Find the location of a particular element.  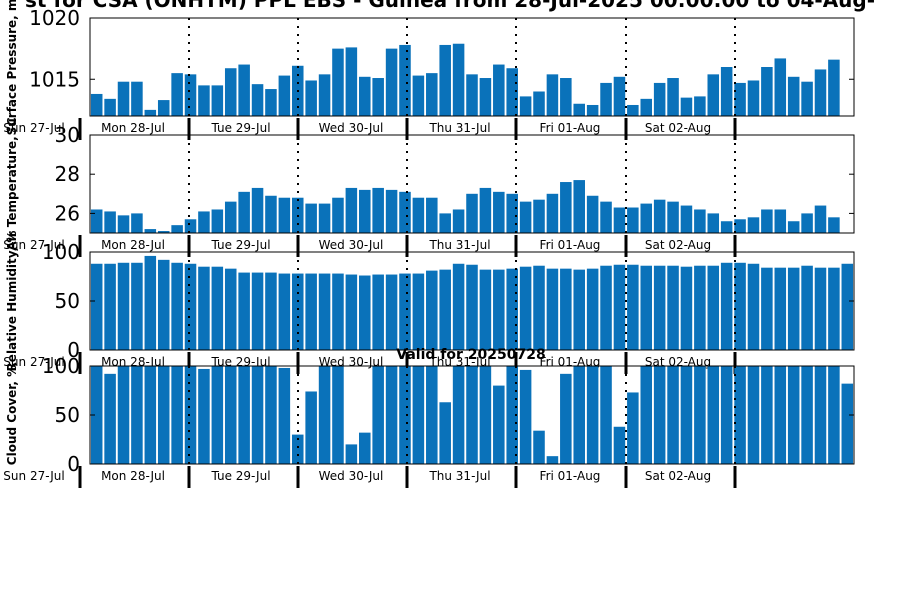

y-axis-label: Surface Pressure, m is located at coordinates (12, 67).